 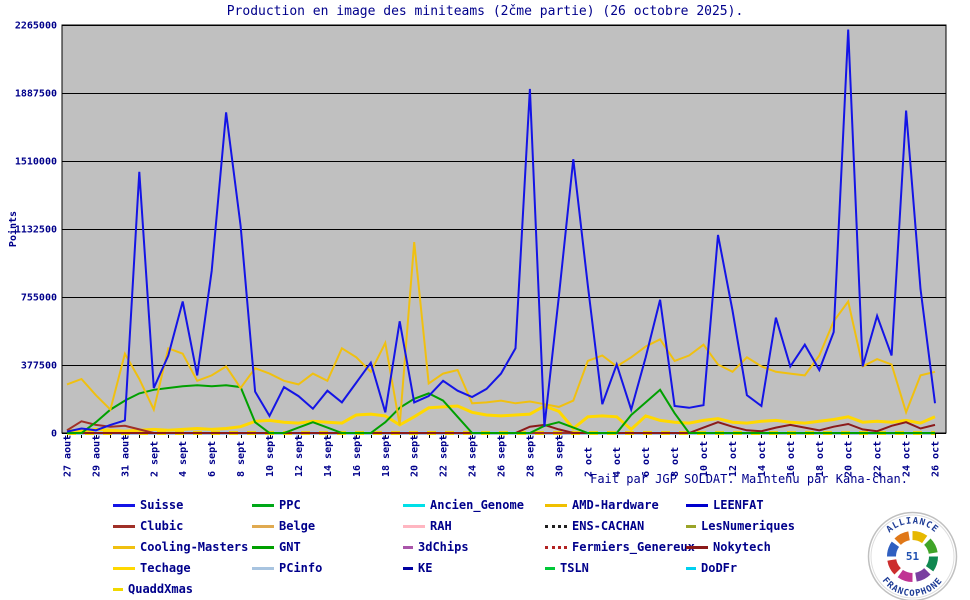 I want to click on legend-swatch-Cooling-Masters, so click(x=124, y=547).